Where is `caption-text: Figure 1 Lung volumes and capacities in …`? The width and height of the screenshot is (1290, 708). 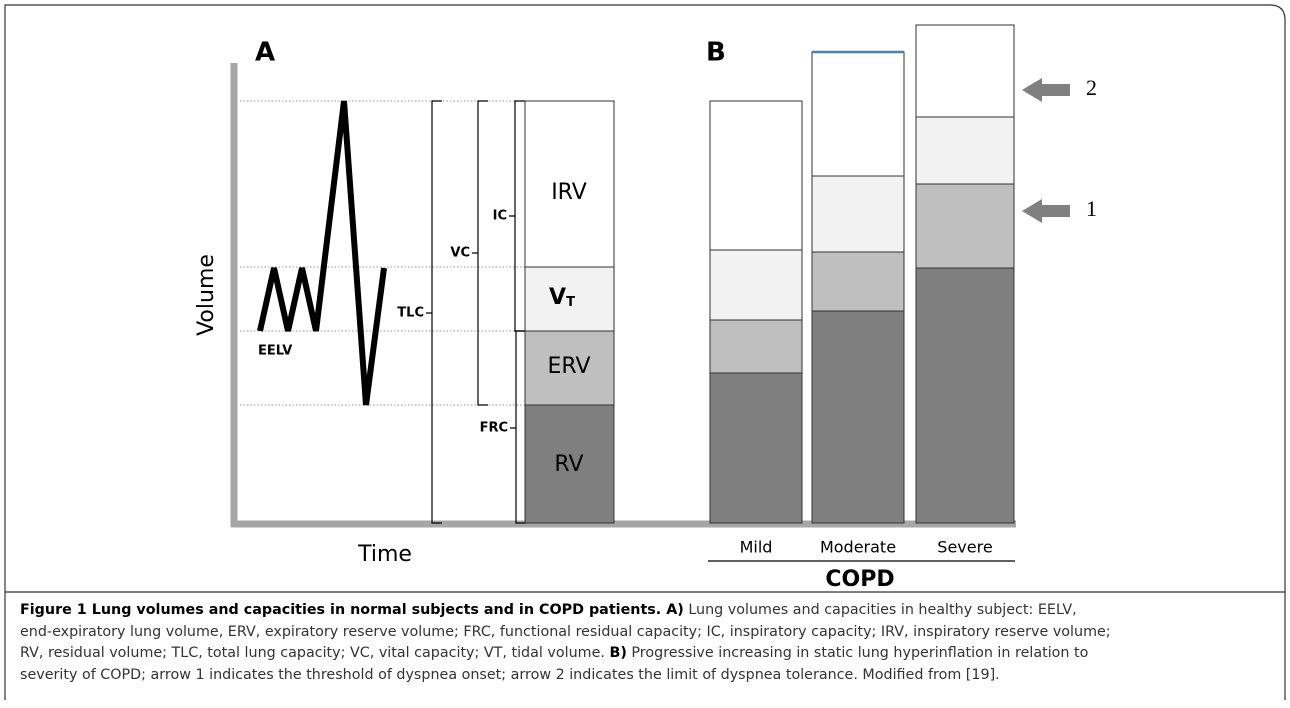
caption-text: Figure 1 Lung volumes and capacities in … is located at coordinates (352, 610).